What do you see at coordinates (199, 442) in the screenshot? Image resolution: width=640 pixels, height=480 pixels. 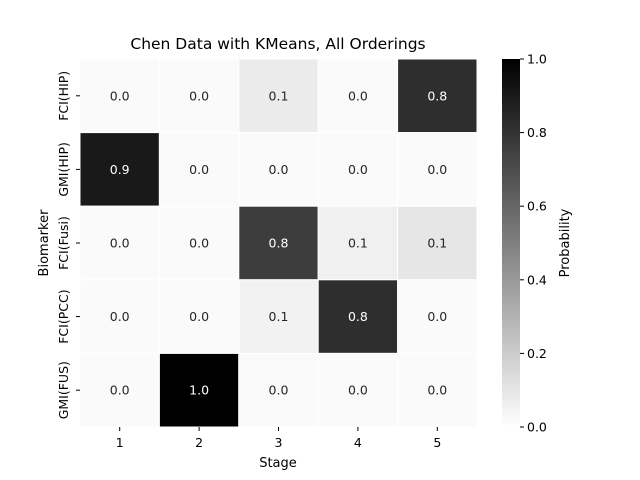 I see `x-tick-label: 2` at bounding box center [199, 442].